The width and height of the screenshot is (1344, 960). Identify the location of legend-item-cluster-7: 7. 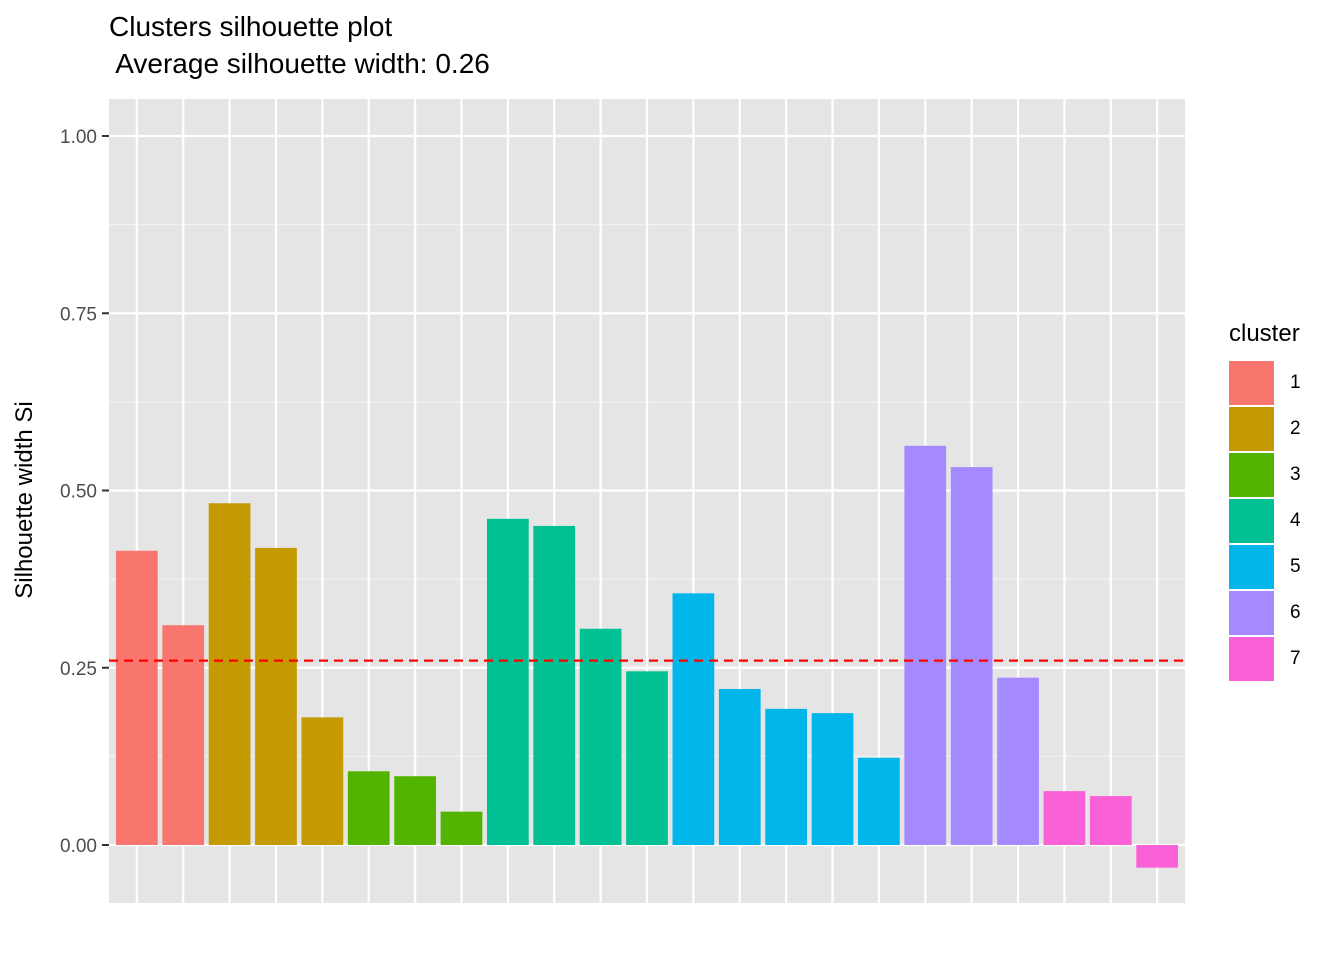
(1265, 659).